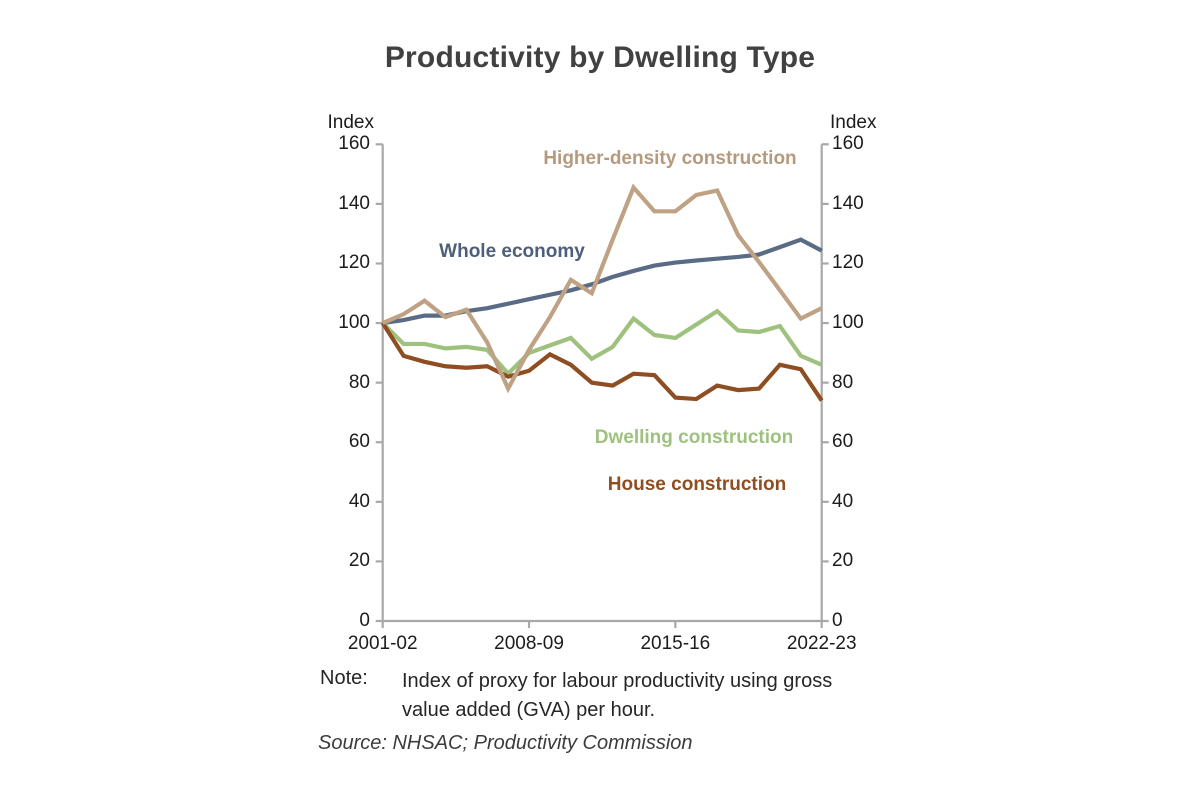 This screenshot has height=800, width=1200. What do you see at coordinates (602, 342) in the screenshot?
I see `series-line-dwelling-construction` at bounding box center [602, 342].